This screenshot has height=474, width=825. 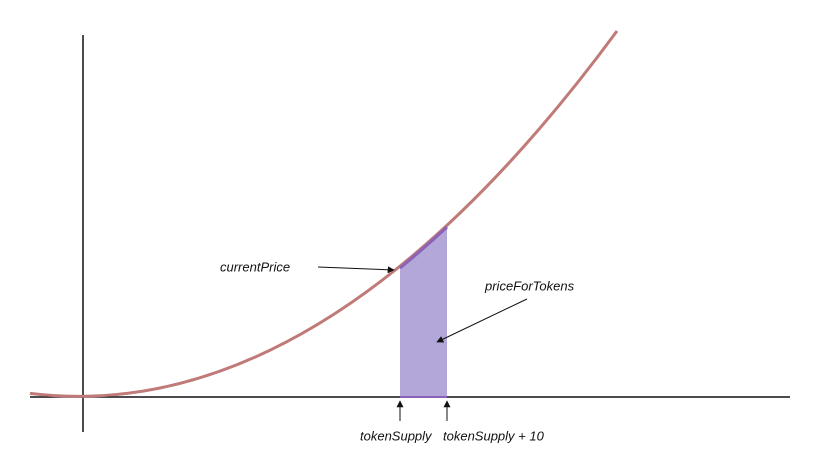 I want to click on label-token-supply-plus: tokenSupply + 10, so click(x=494, y=435).